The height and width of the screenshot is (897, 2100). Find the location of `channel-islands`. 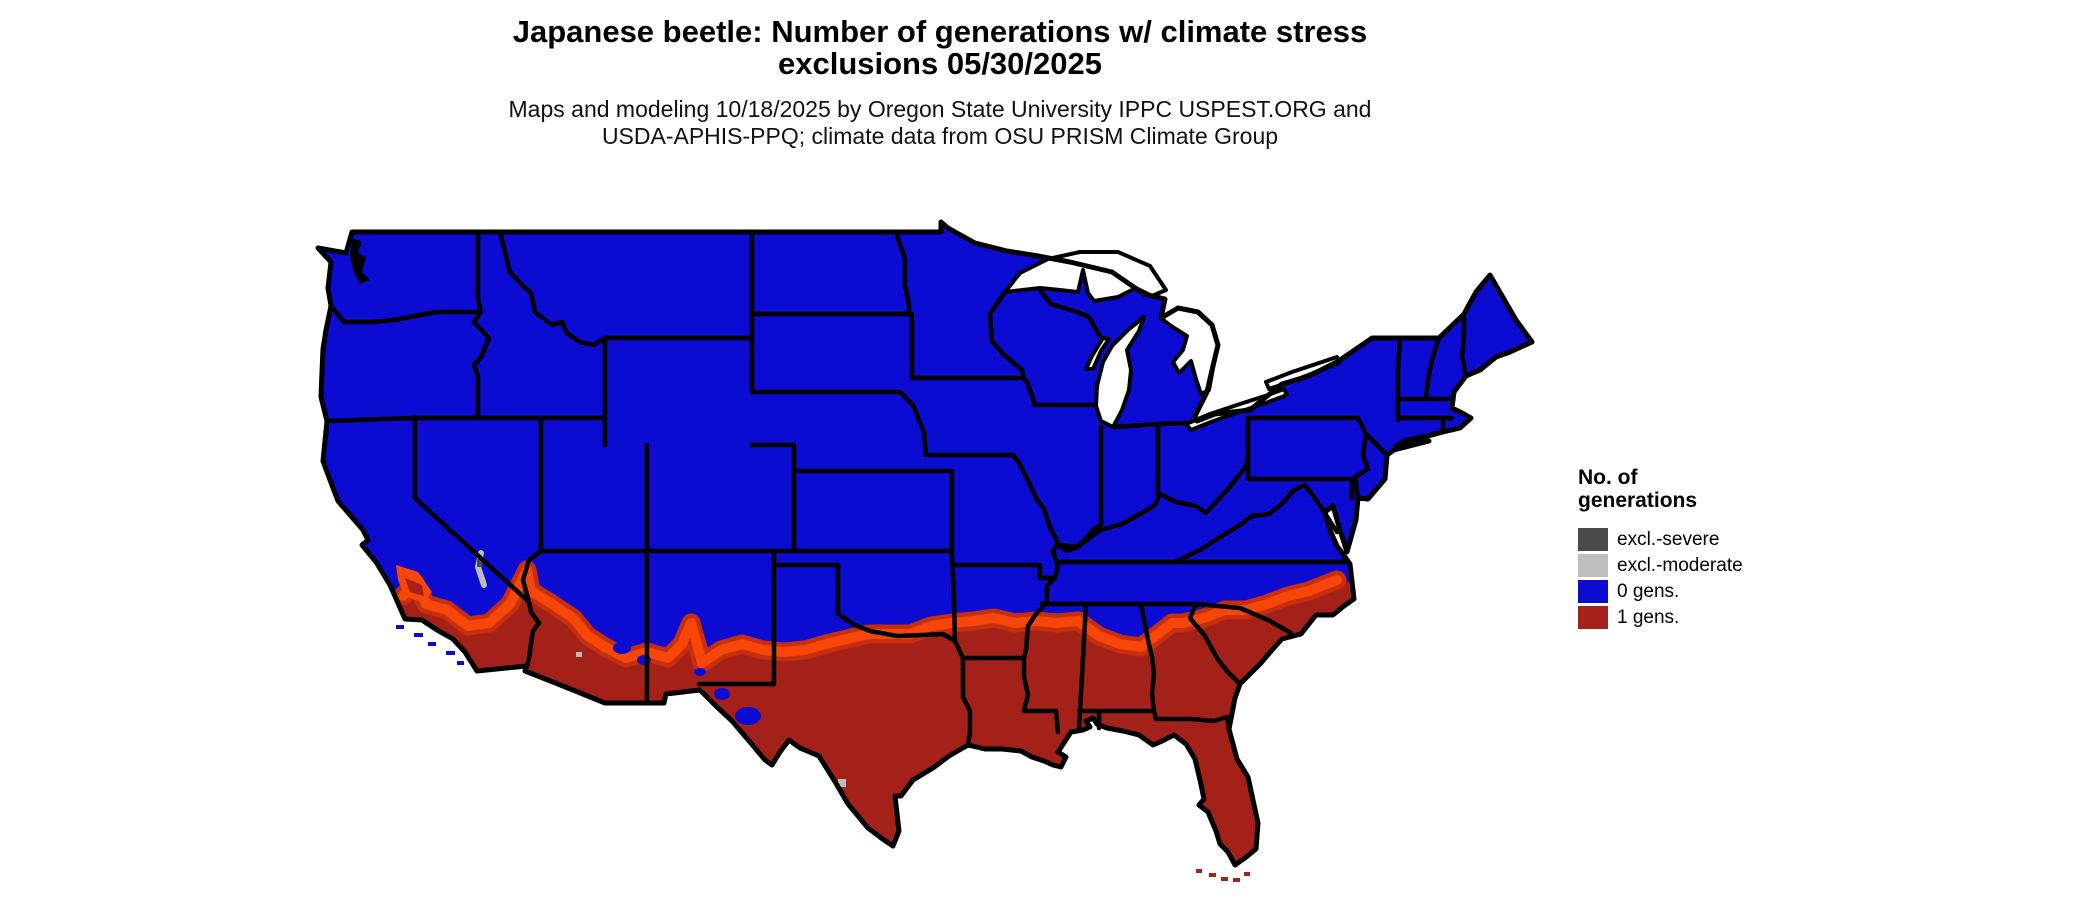

channel-islands is located at coordinates (430, 645).